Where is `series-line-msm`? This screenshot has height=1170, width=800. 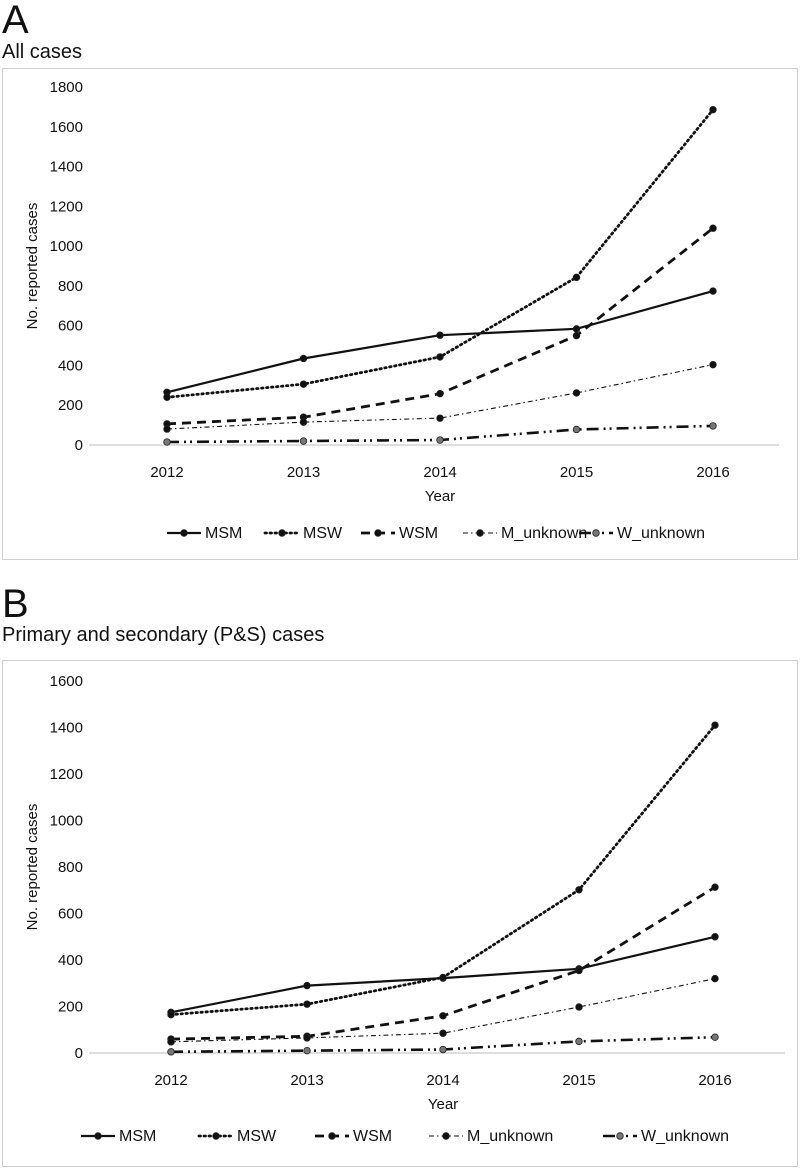 series-line-msm is located at coordinates (440, 342).